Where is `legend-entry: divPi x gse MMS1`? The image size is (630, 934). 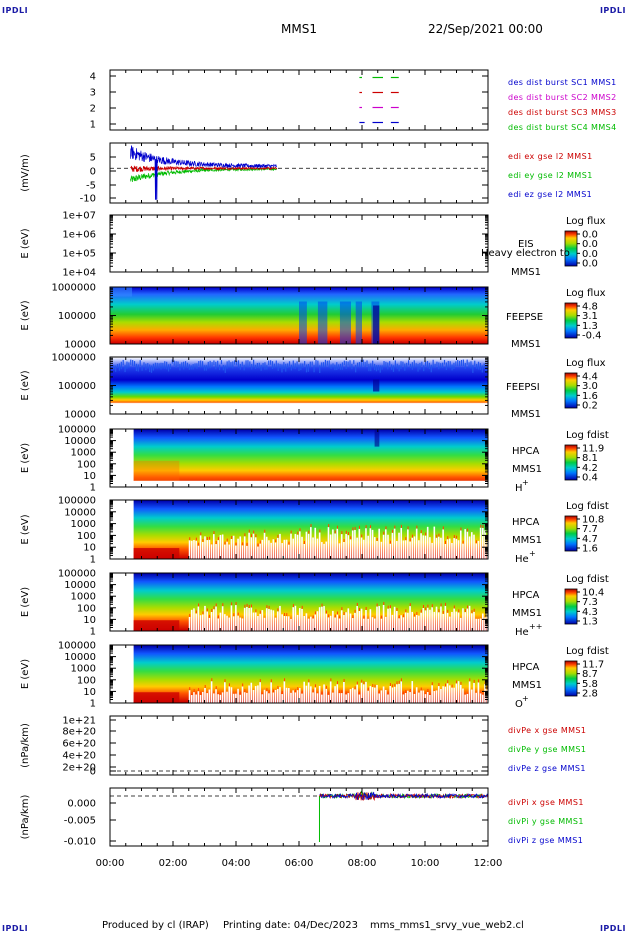
legend-entry: divPi x gse MMS1 is located at coordinates (546, 802).